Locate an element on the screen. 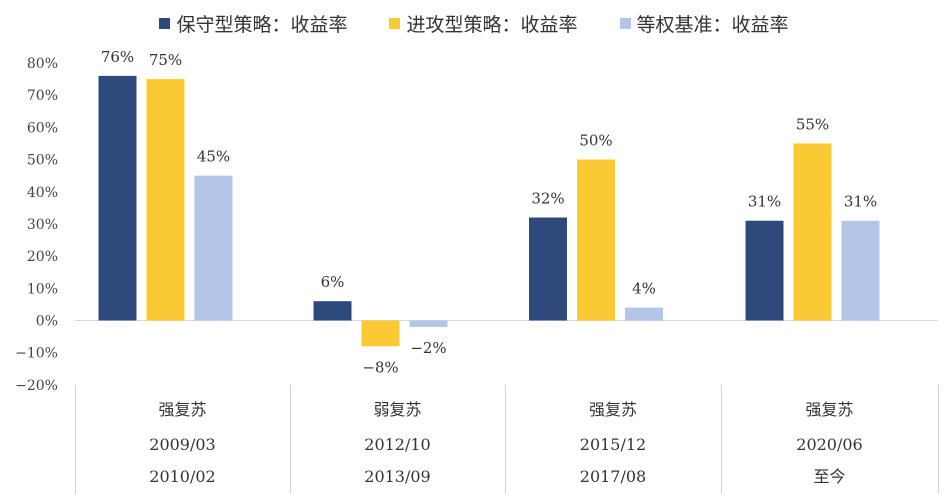 This screenshot has height=498, width=948. legend-swatch-conservative is located at coordinates (165, 23).